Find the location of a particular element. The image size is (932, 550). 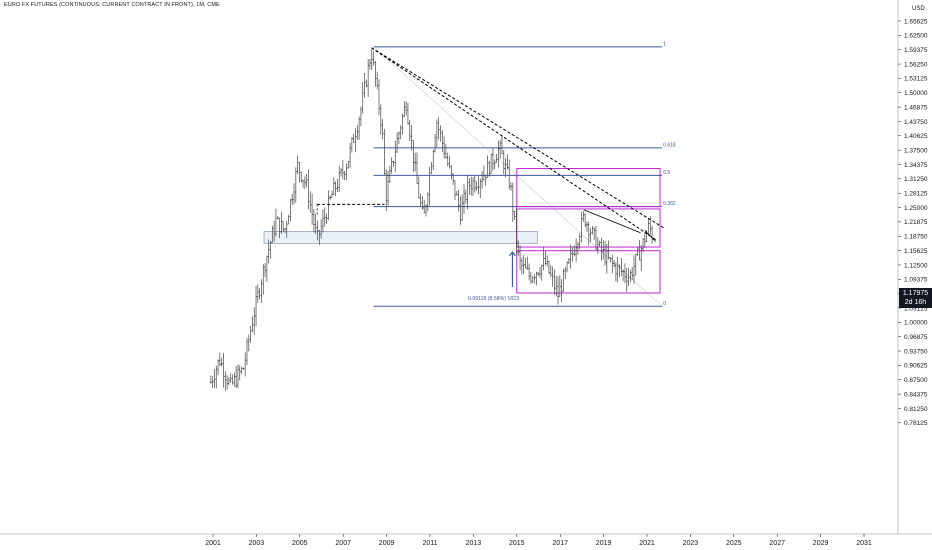

time-tick-label: 2019 is located at coordinates (604, 543).